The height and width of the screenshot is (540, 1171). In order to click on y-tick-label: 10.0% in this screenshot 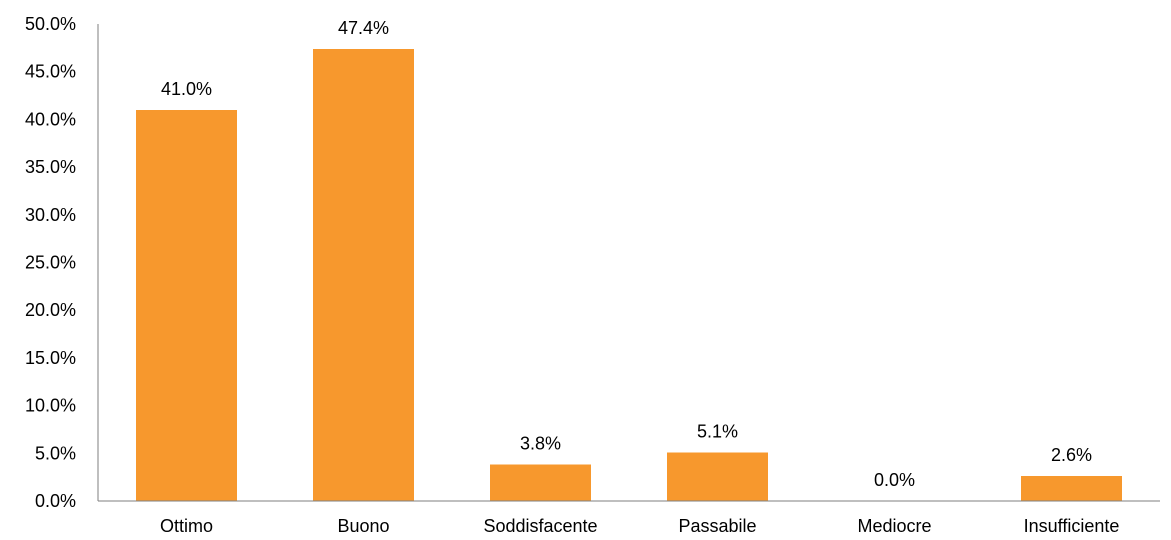, I will do `click(50, 406)`.